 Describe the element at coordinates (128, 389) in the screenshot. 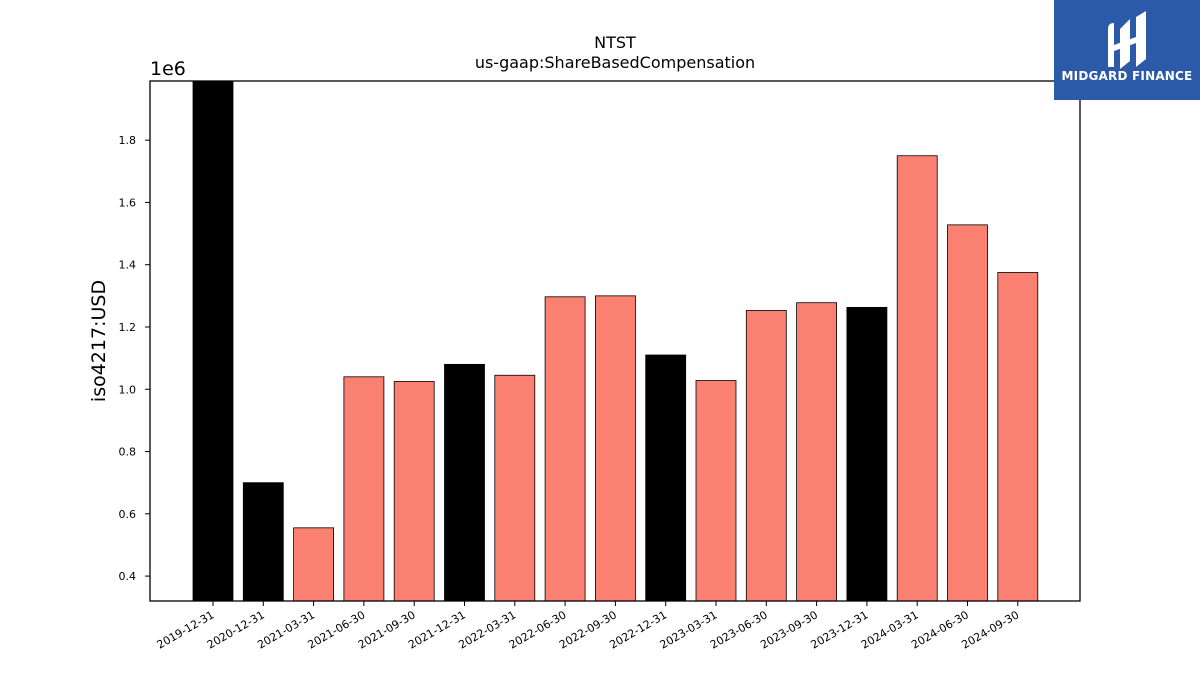

I see `y-tick-label: 1.0` at that location.